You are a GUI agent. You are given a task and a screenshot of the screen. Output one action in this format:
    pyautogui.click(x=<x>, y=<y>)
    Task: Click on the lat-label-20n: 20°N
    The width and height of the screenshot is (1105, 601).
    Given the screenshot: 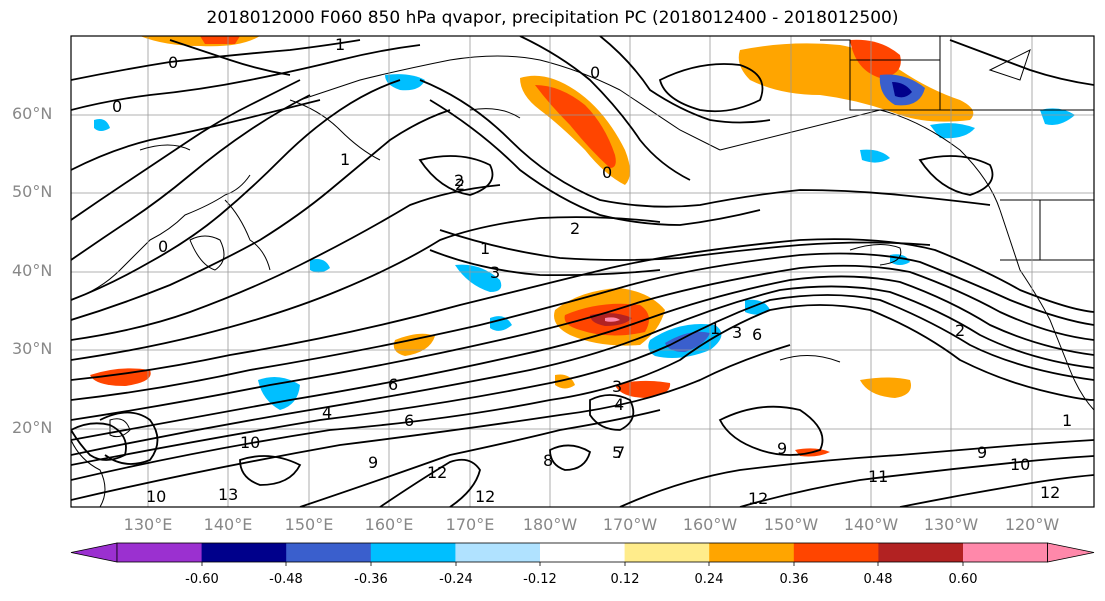 What is the action you would take?
    pyautogui.click(x=32, y=427)
    